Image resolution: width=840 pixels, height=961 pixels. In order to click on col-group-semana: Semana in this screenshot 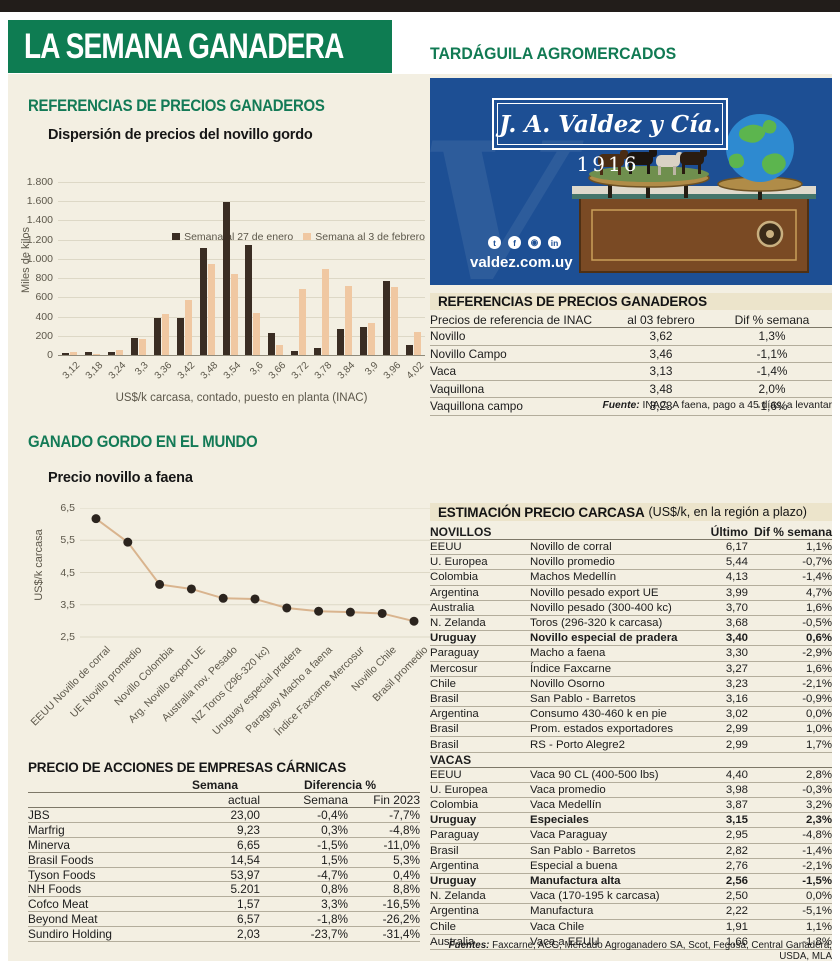, I will do `click(215, 785)`.